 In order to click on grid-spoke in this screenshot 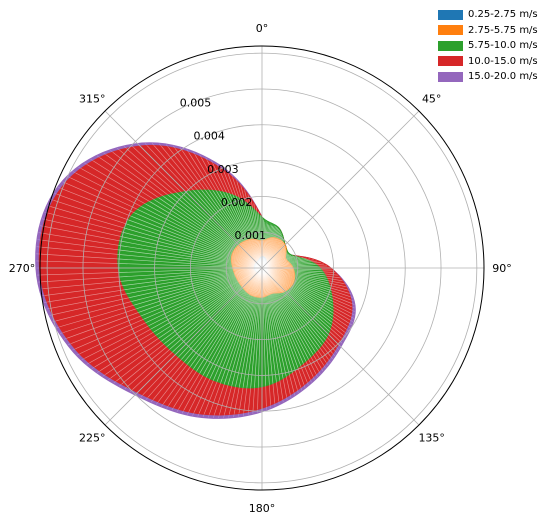, I will do `click(183, 346)`.